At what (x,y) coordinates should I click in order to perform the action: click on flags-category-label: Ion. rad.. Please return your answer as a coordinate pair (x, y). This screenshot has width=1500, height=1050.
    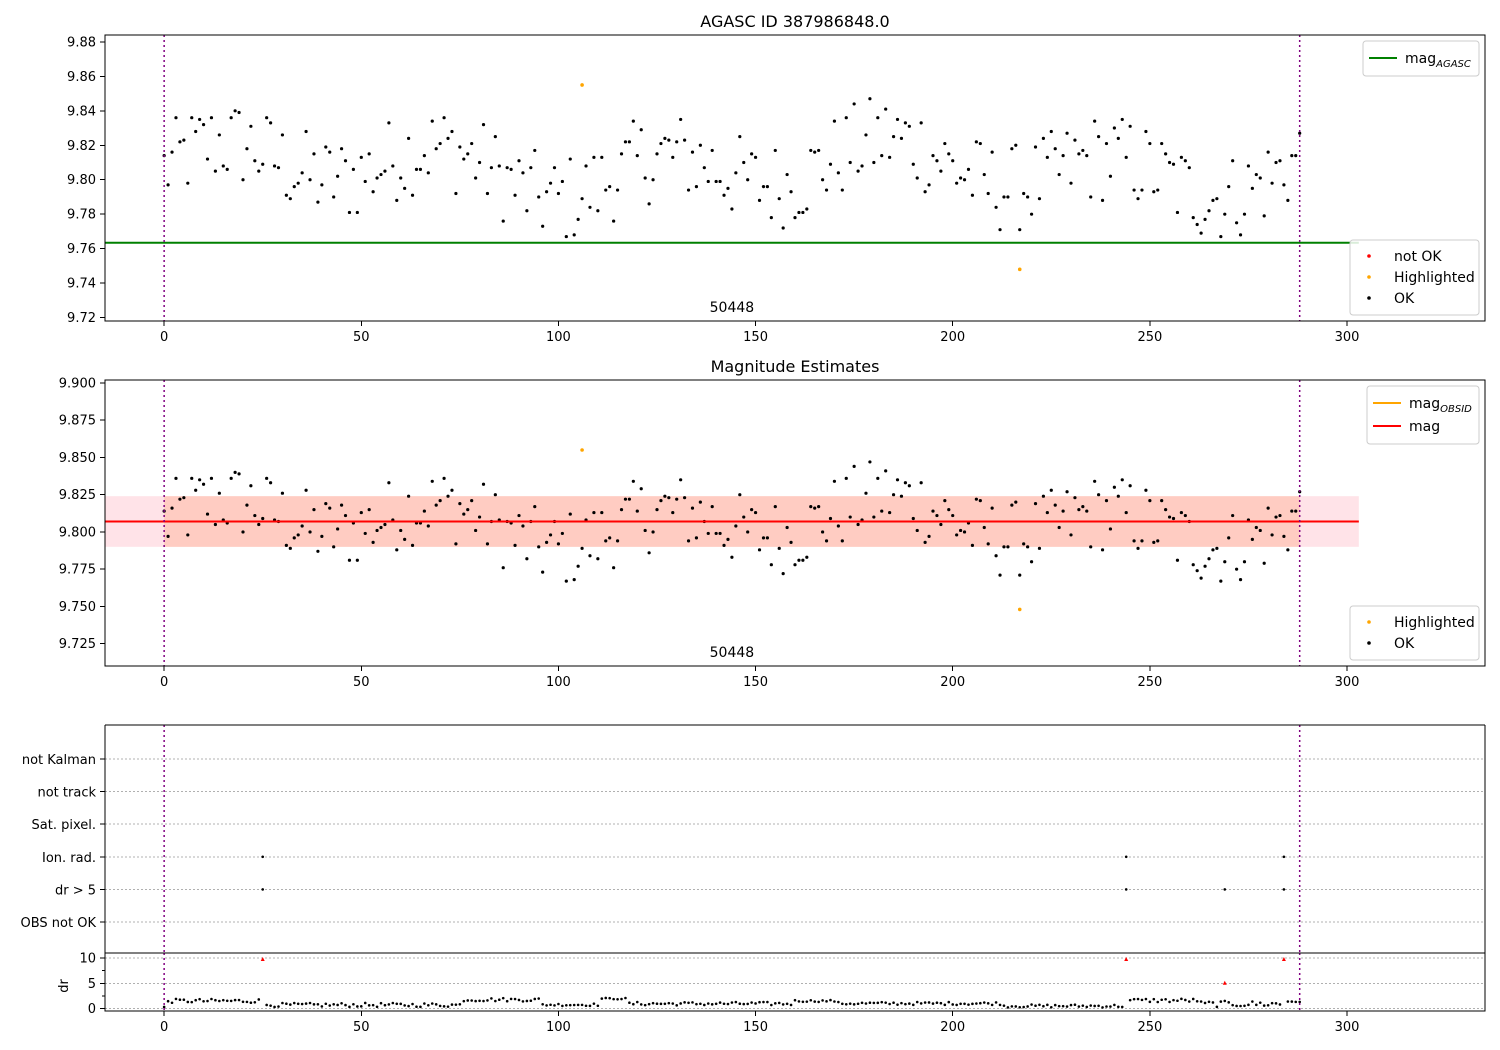
    Looking at the image, I should click on (69, 858).